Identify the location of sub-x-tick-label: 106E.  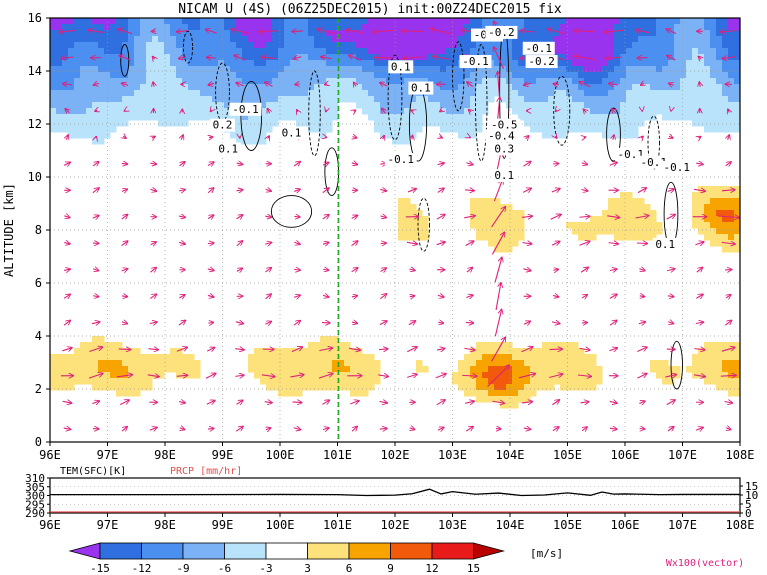
(625, 525).